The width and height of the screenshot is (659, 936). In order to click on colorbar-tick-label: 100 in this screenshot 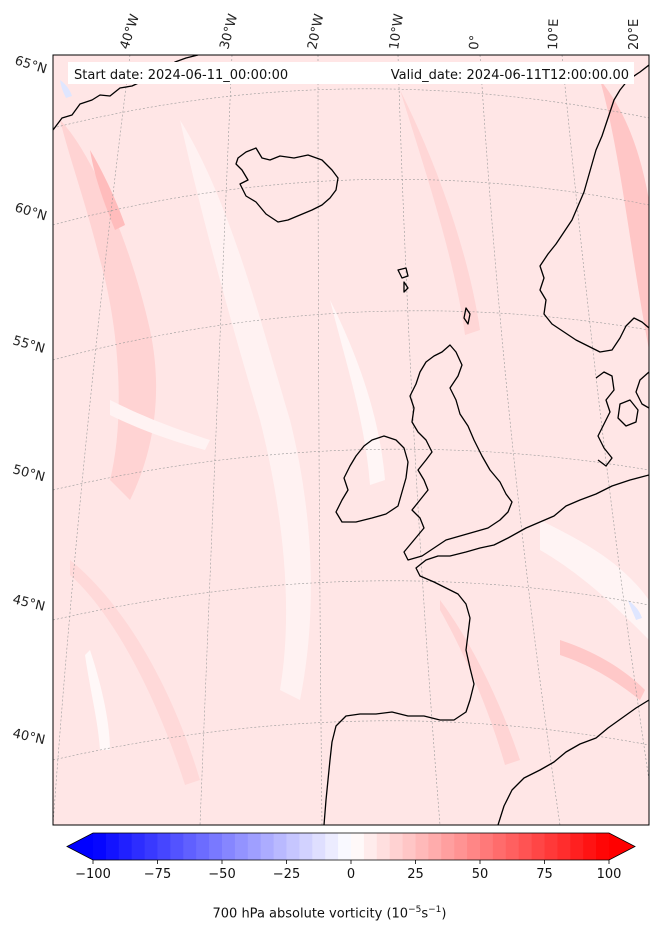, I will do `click(609, 874)`.